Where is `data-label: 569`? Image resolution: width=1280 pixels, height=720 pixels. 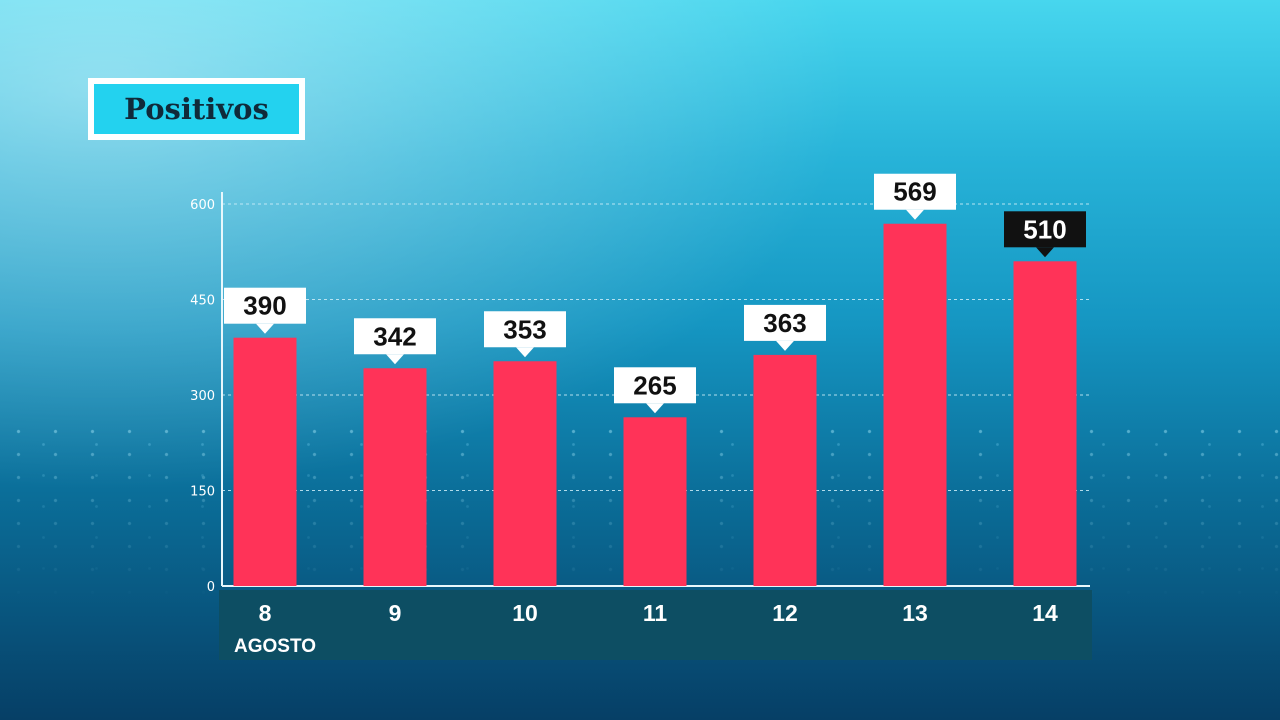
data-label: 569 is located at coordinates (914, 192).